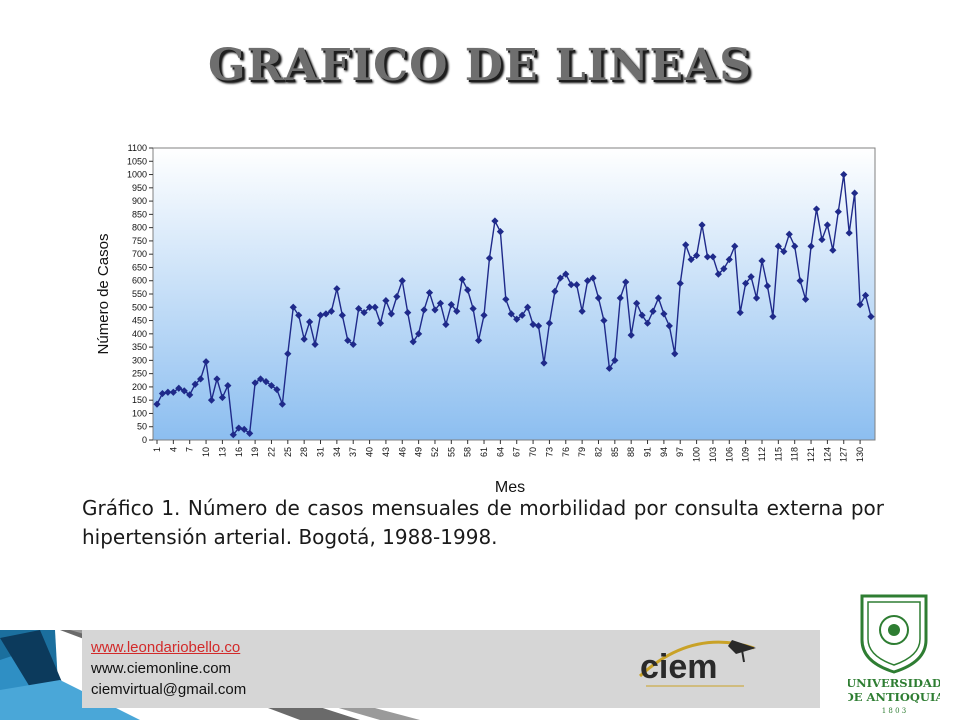 The height and width of the screenshot is (720, 960). Describe the element at coordinates (142, 427) in the screenshot. I see `y-tick-label: 50` at that location.